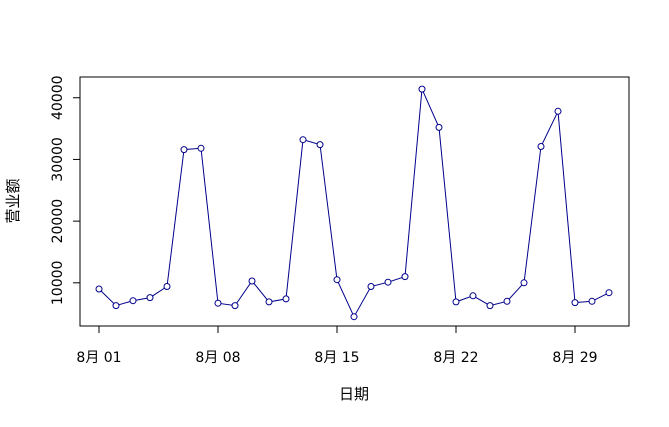  Describe the element at coordinates (58, 159) in the screenshot. I see `y-tick-label: 30000` at that location.